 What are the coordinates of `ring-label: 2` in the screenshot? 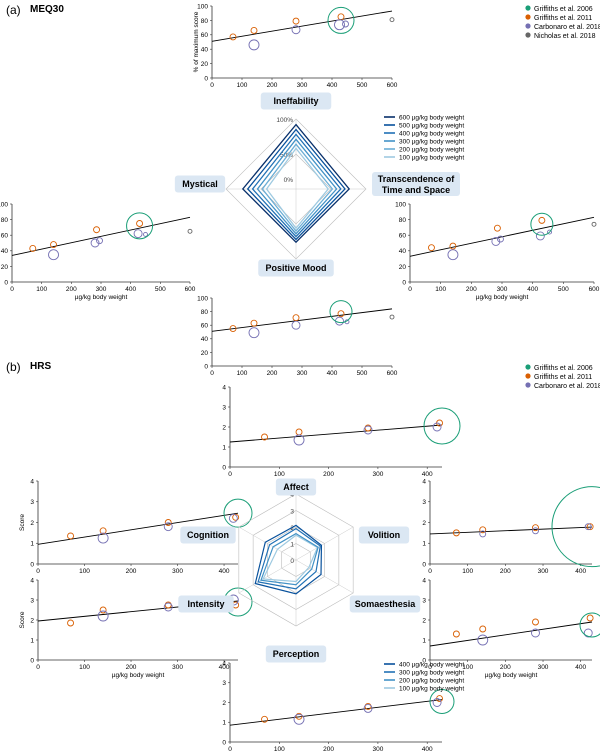 It's located at (292, 528).